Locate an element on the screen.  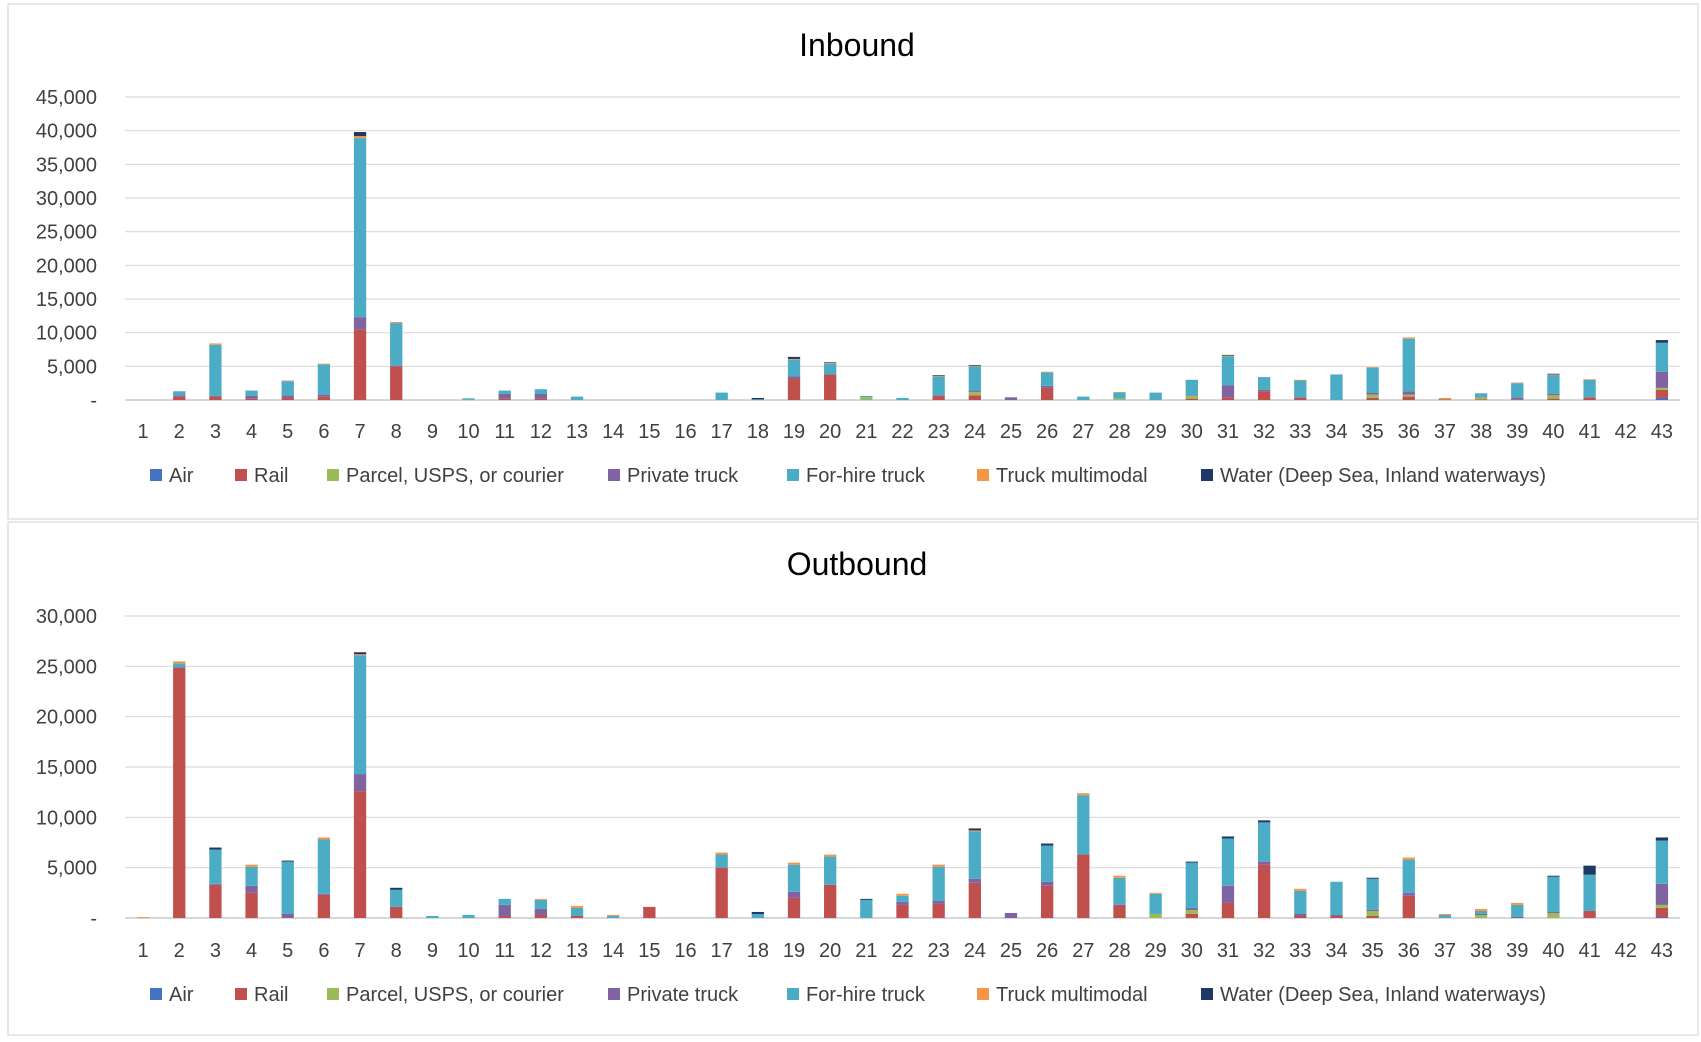
outbound-x-tick-label: 19 is located at coordinates (794, 951).